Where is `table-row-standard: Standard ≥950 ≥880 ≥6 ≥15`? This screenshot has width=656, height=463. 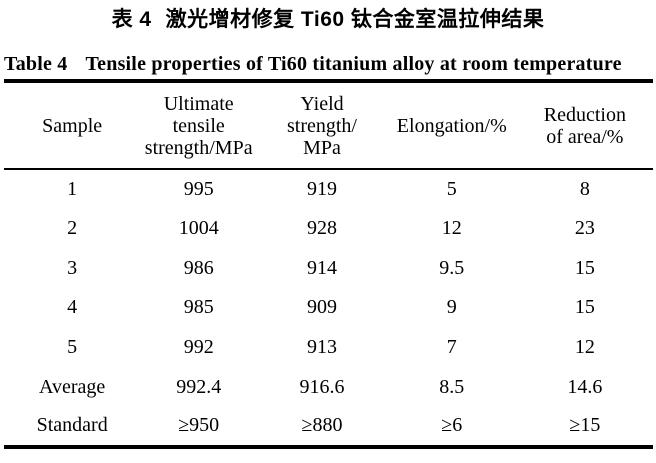 table-row-standard: Standard ≥950 ≥880 ≥6 ≥15 is located at coordinates (328, 427).